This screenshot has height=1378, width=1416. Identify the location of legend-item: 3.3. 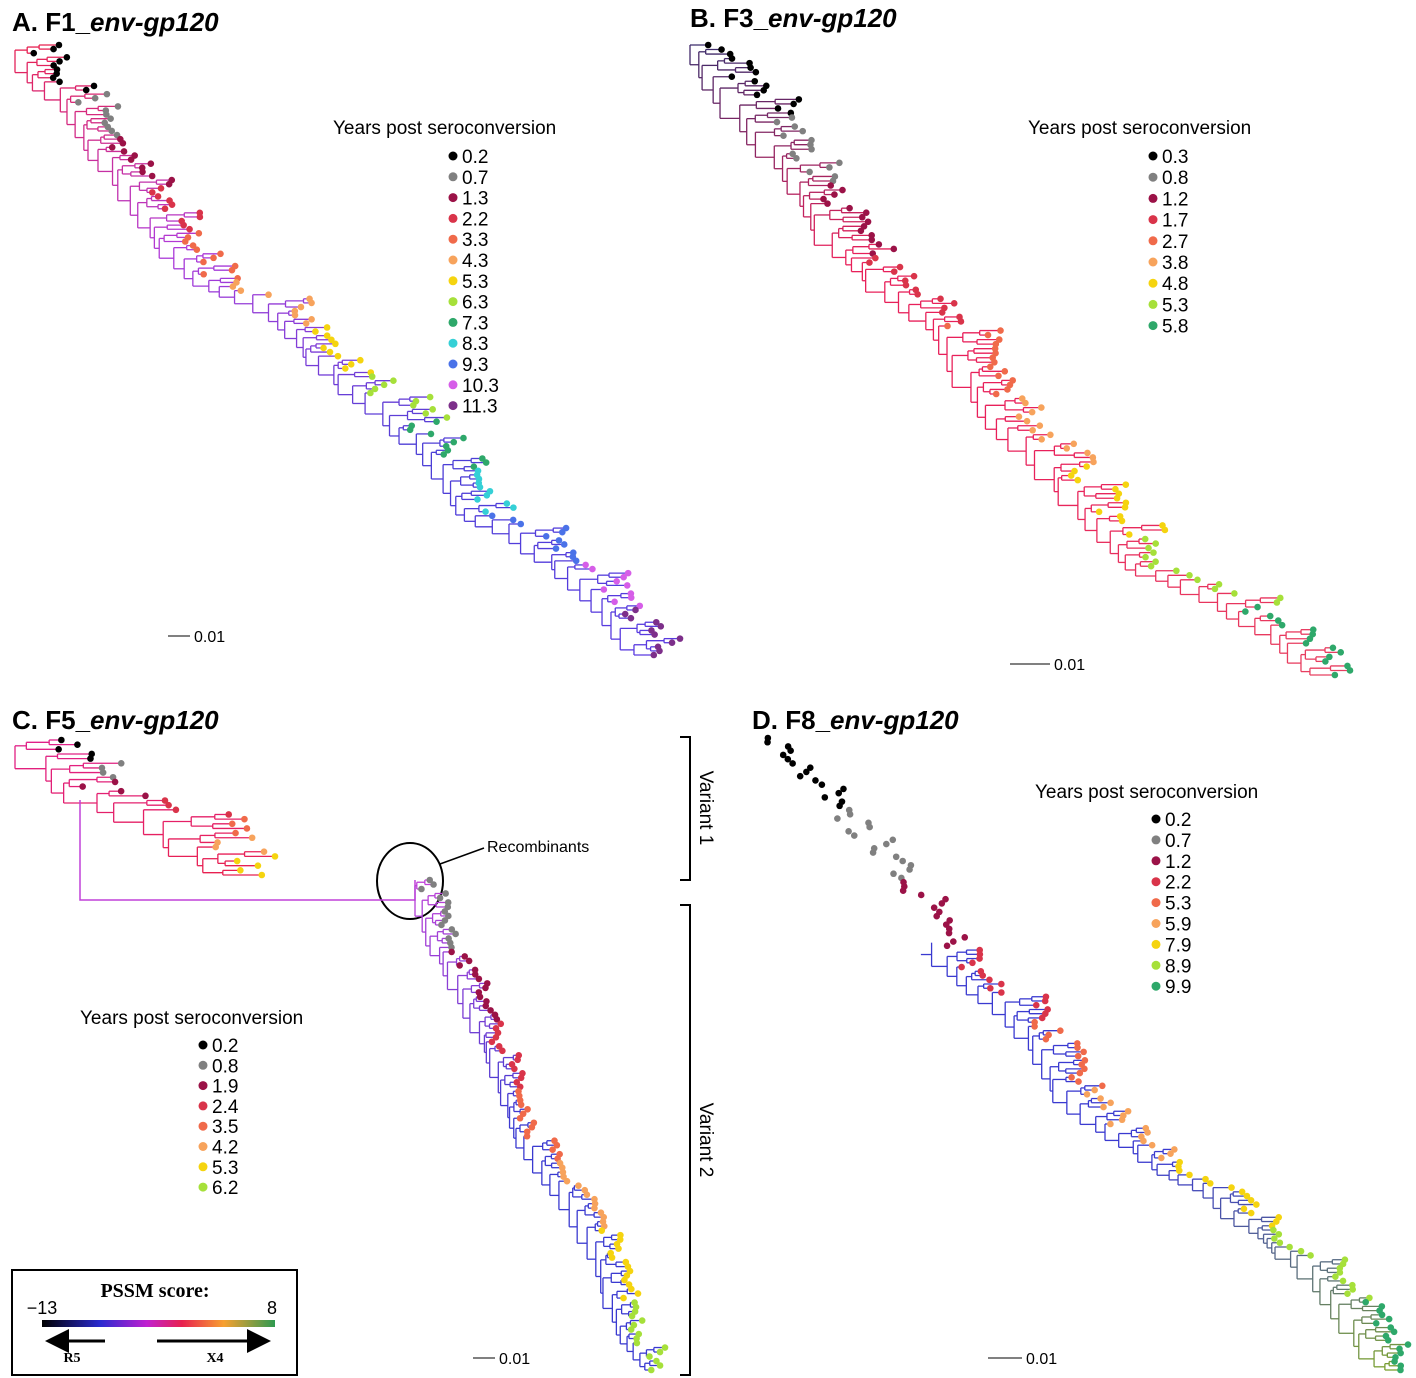
(475, 240).